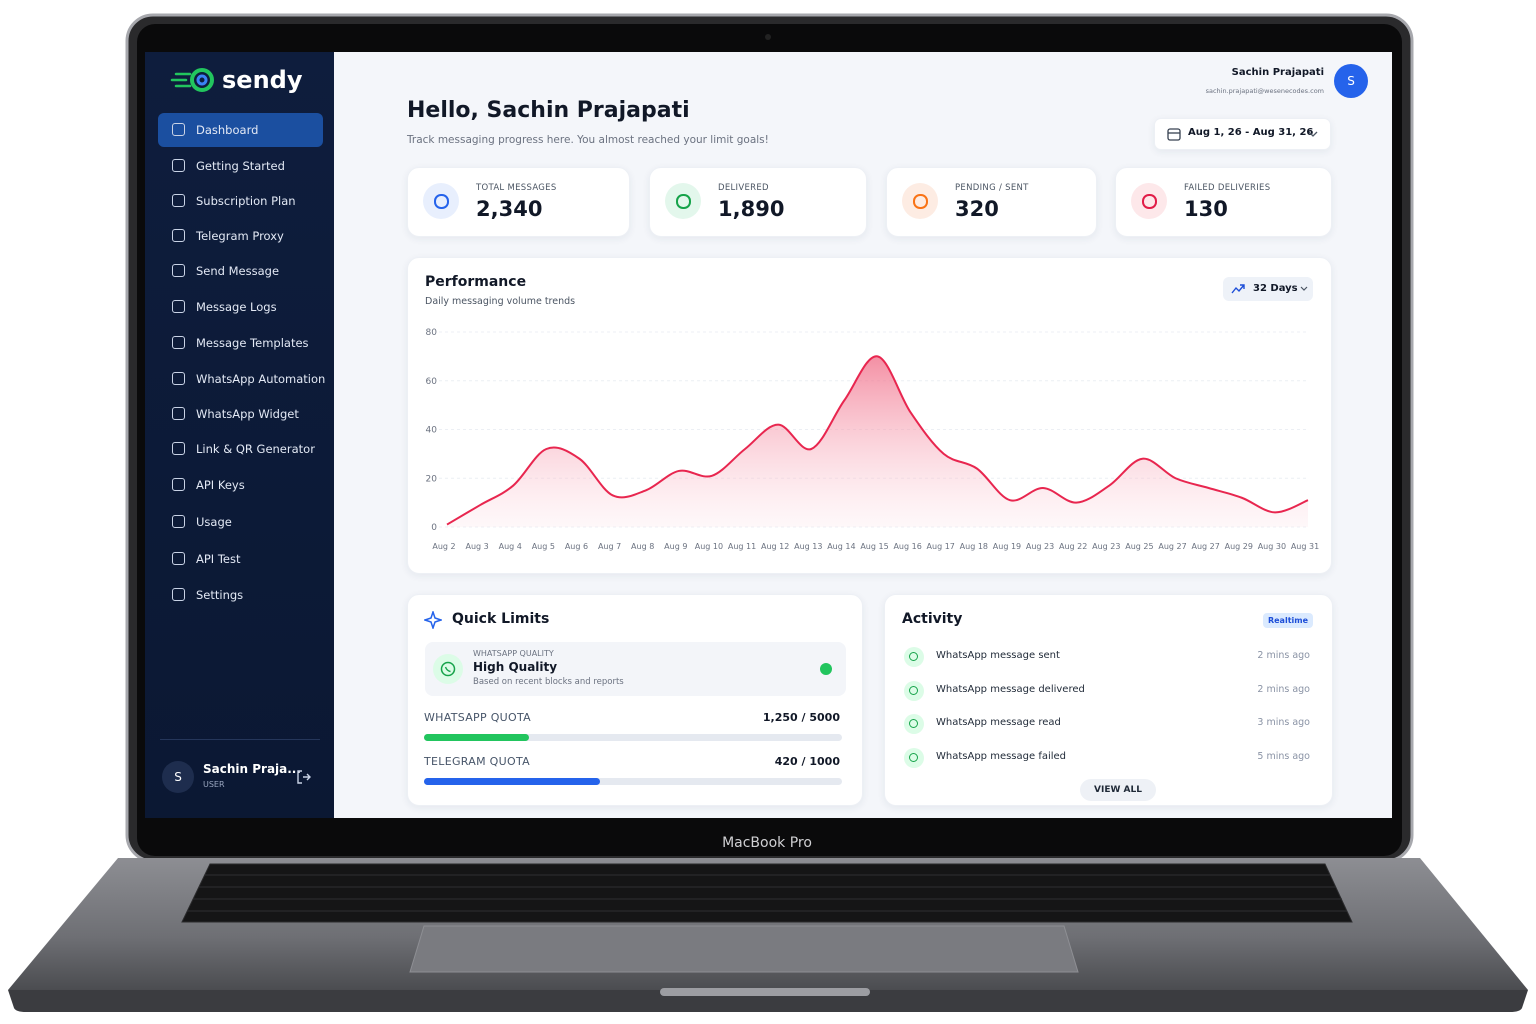 Image resolution: width=1536 pixels, height=1024 pixels. Describe the element at coordinates (255, 449) in the screenshot. I see `nav-label: Link & QR Generator` at that location.